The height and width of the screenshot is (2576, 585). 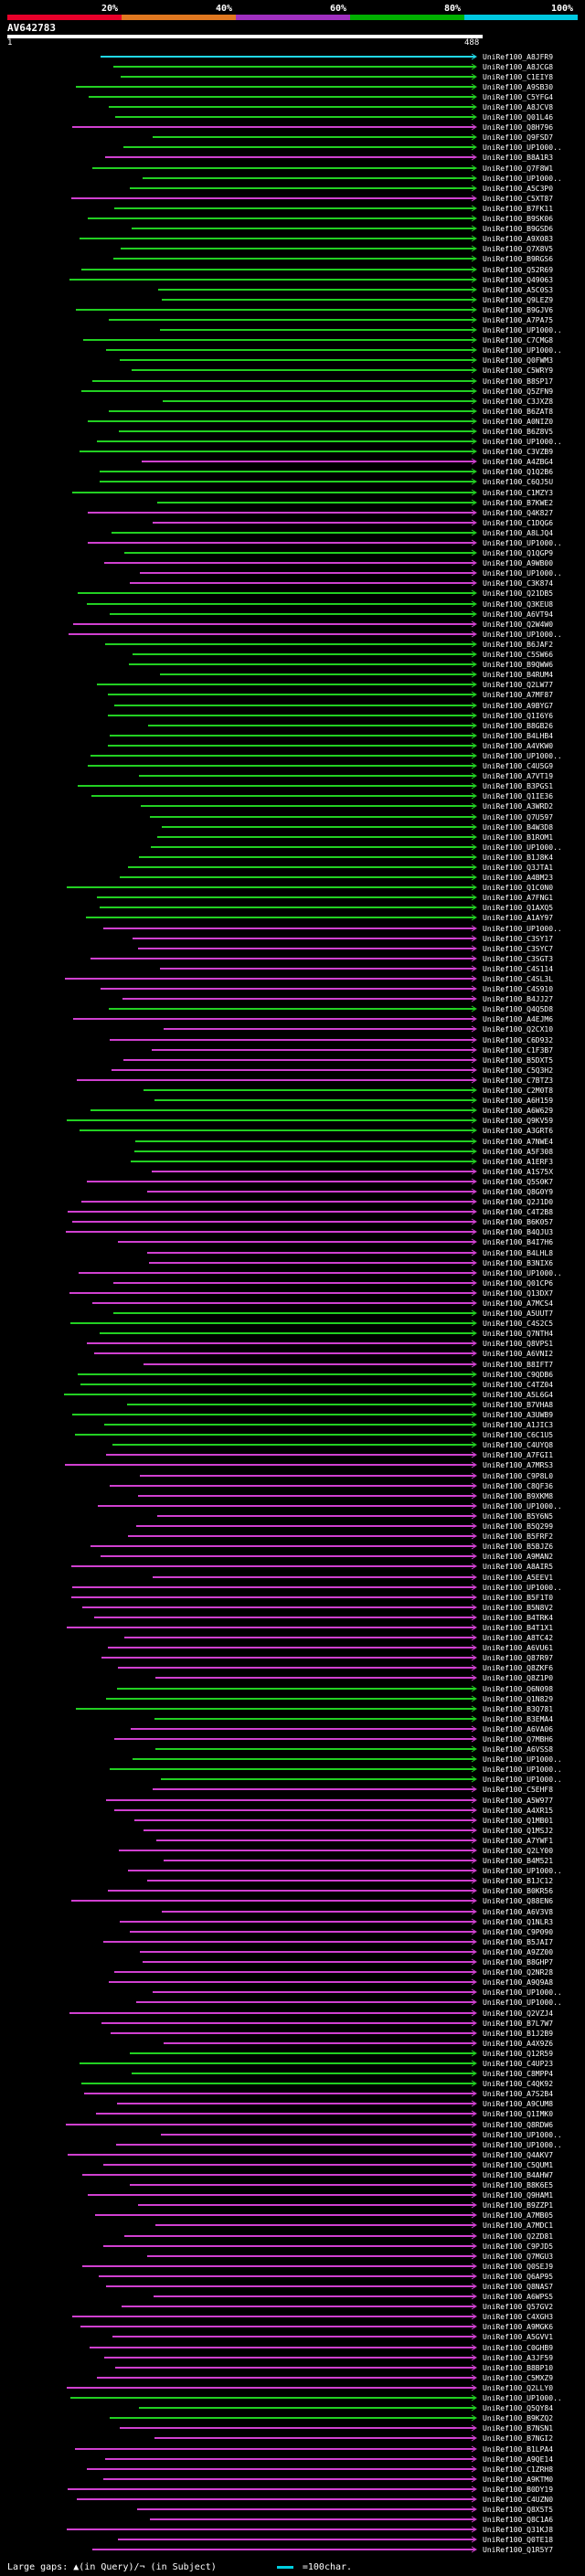 What do you see at coordinates (343, 939) in the screenshot?
I see `hit-row: UniRef100_C3SY17` at bounding box center [343, 939].